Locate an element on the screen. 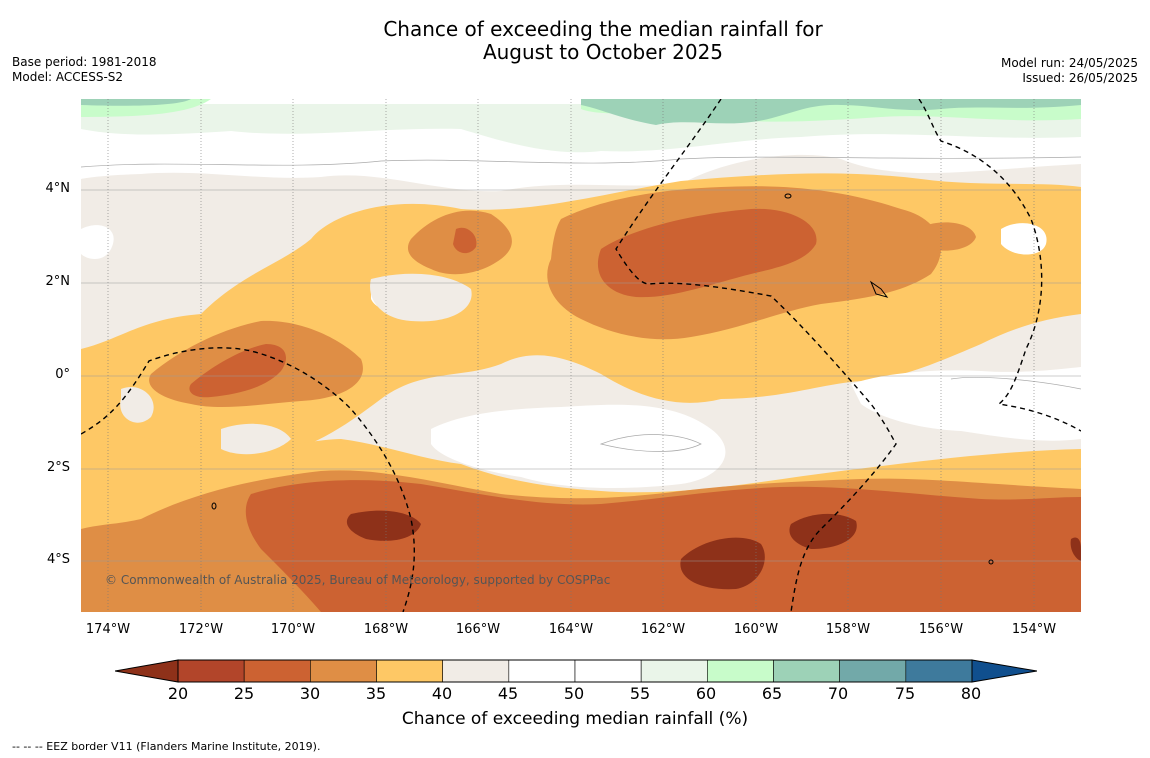  lon-label-162w: 162°W is located at coordinates (663, 629).